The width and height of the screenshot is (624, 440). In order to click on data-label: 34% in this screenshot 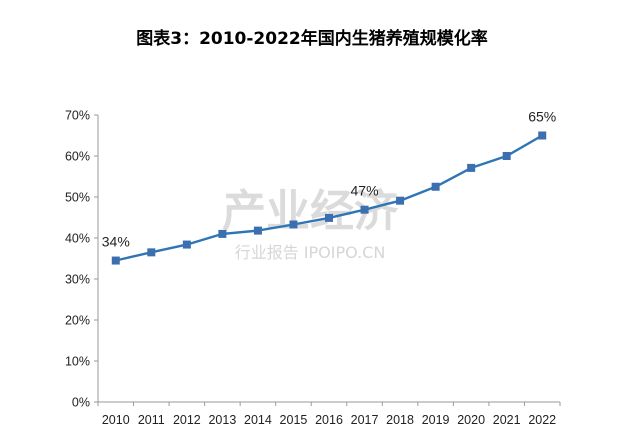, I will do `click(116, 242)`.